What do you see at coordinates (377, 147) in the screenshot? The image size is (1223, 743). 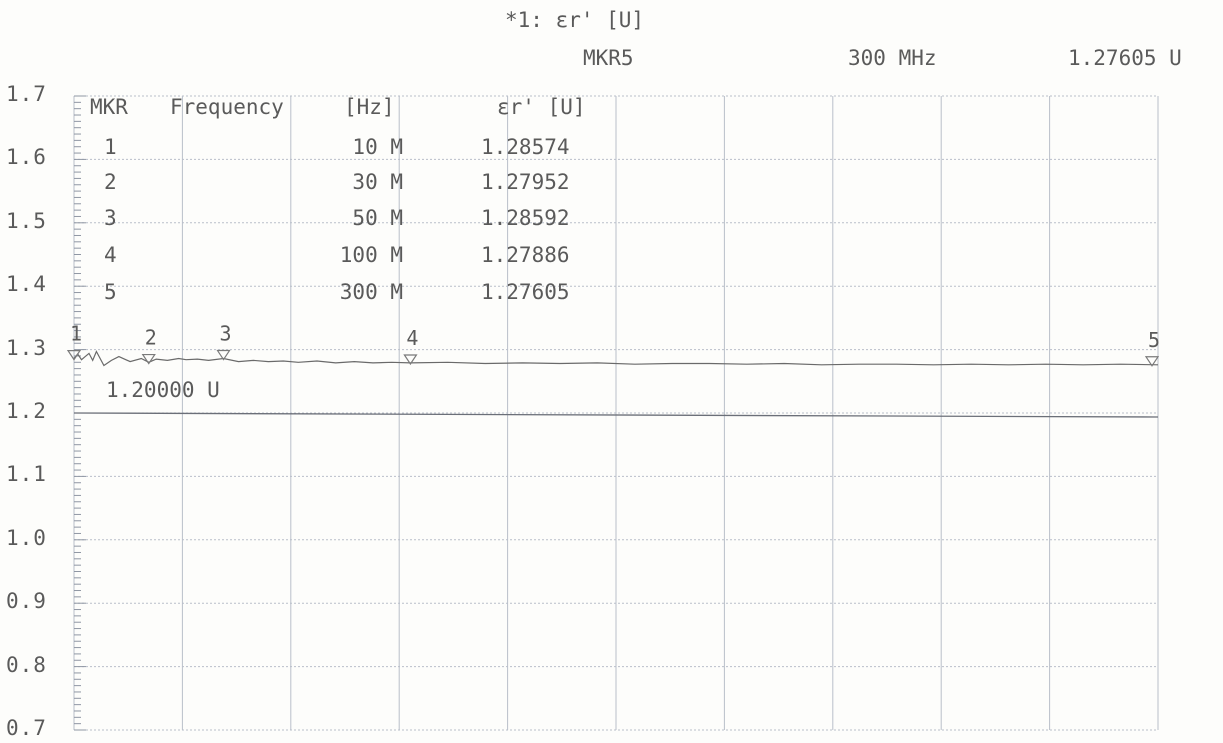 I see `table-row-frequency: 10 M` at bounding box center [377, 147].